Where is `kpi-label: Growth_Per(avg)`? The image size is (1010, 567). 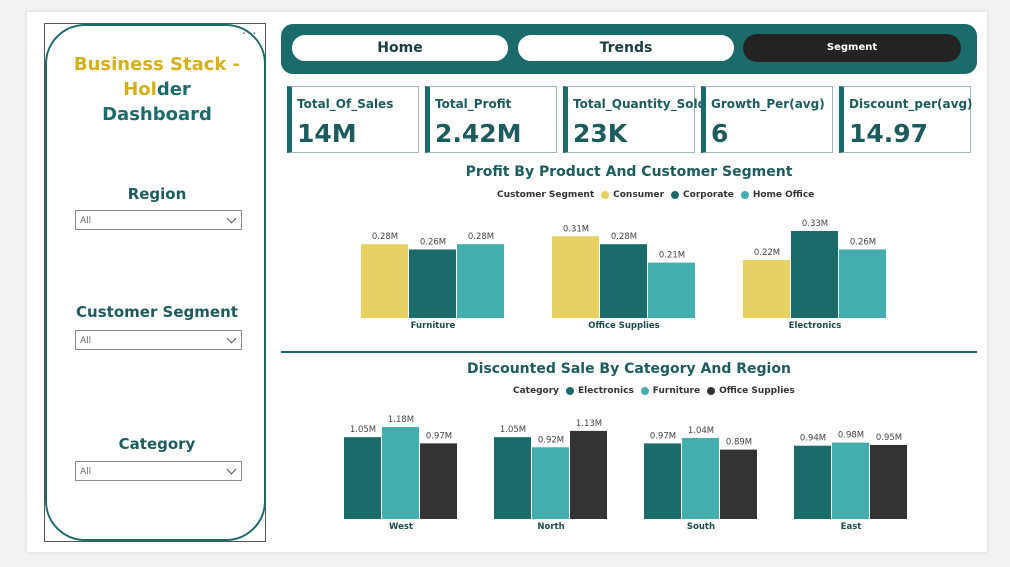 kpi-label: Growth_Per(avg) is located at coordinates (768, 104).